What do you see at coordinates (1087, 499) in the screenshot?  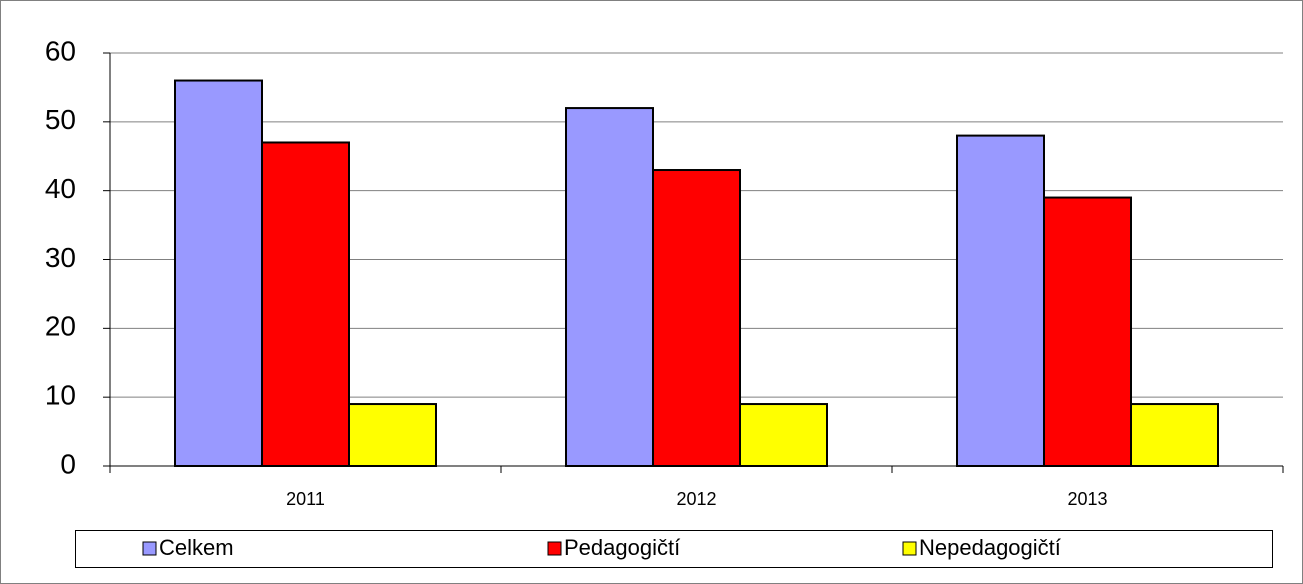 I see `x-tick-label: 2013` at bounding box center [1087, 499].